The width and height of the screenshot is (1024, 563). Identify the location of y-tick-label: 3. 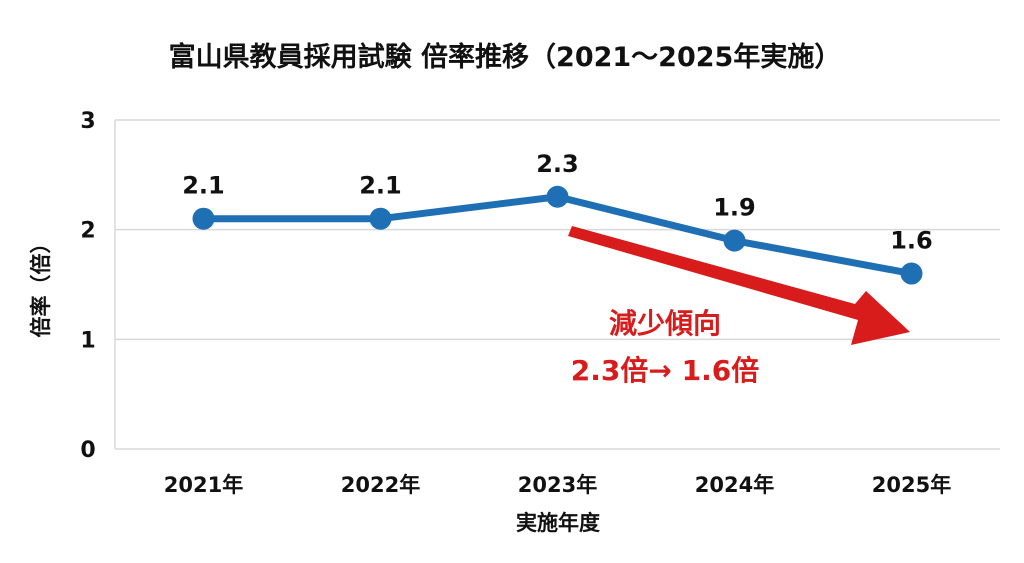
(87, 121).